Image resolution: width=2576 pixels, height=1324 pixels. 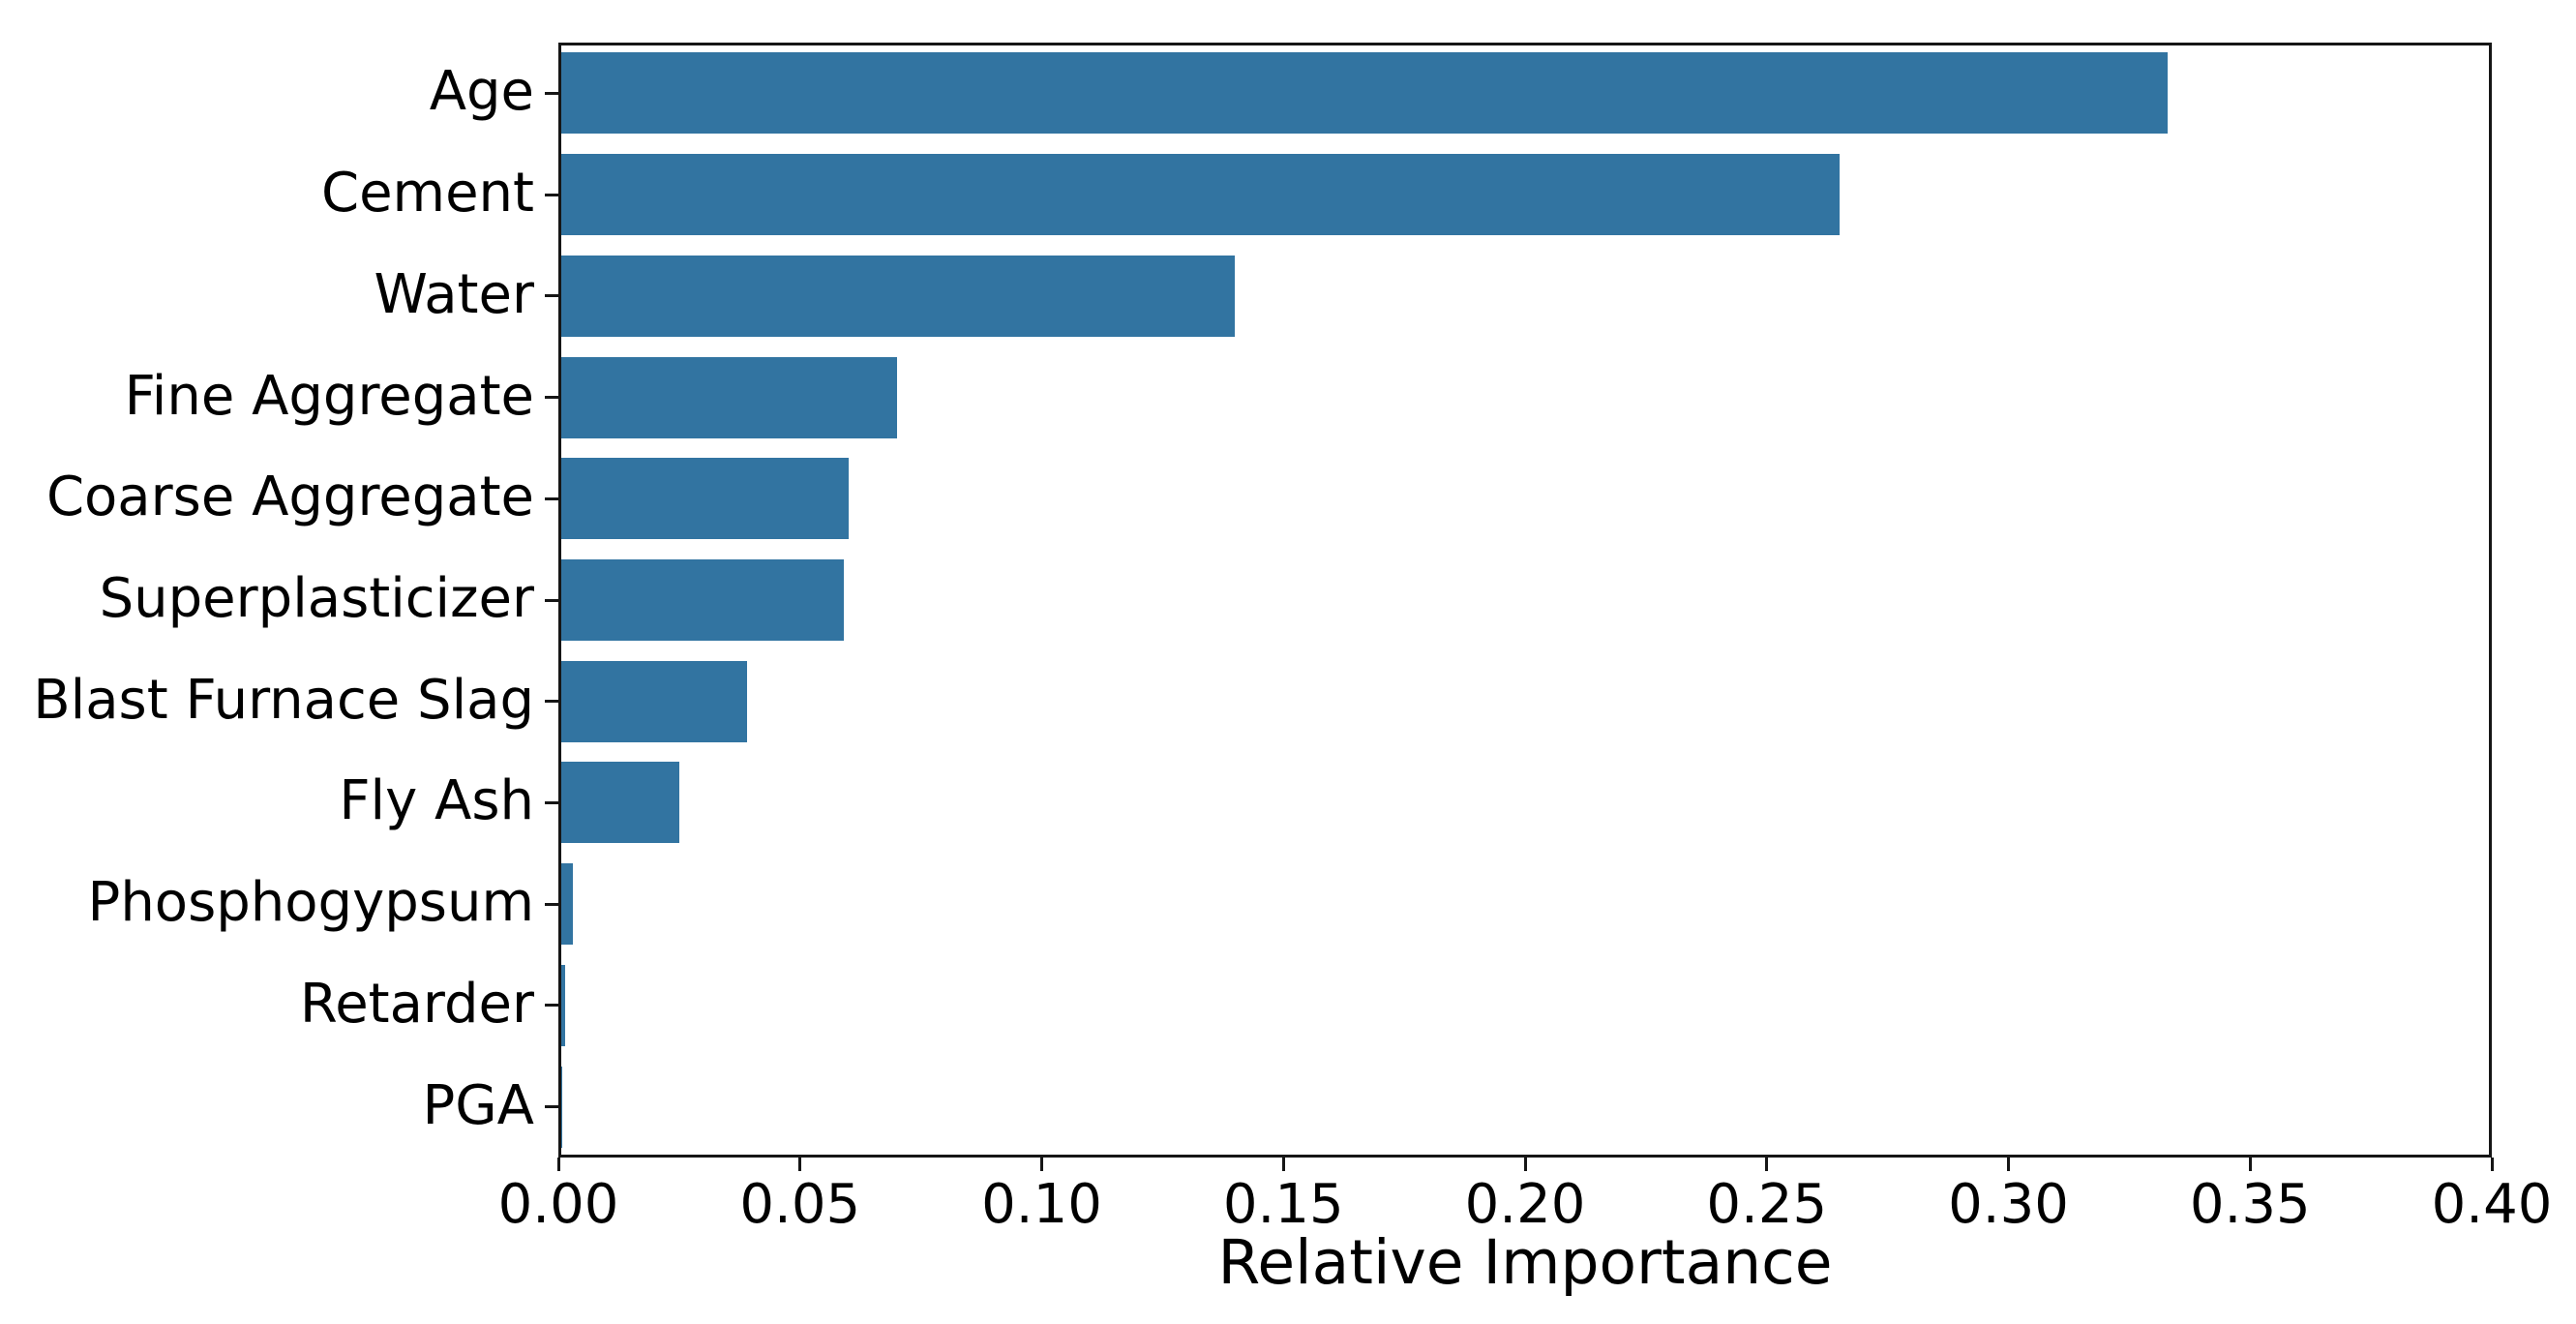 What do you see at coordinates (800, 1164) in the screenshot?
I see `x-tick-0.05` at bounding box center [800, 1164].